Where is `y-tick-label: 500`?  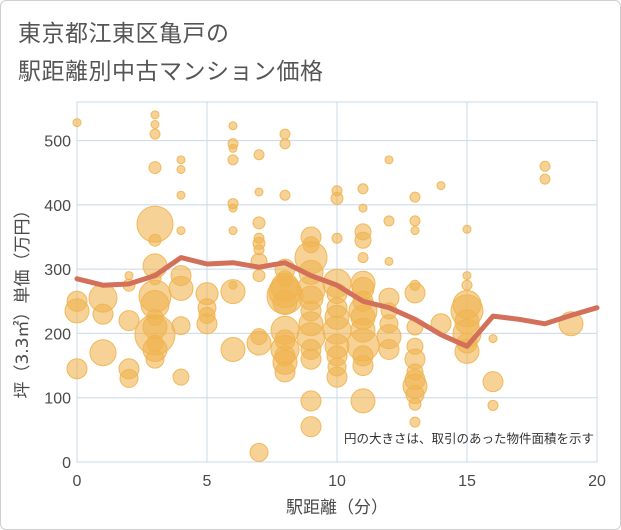
y-tick-label: 500 is located at coordinates (57, 142).